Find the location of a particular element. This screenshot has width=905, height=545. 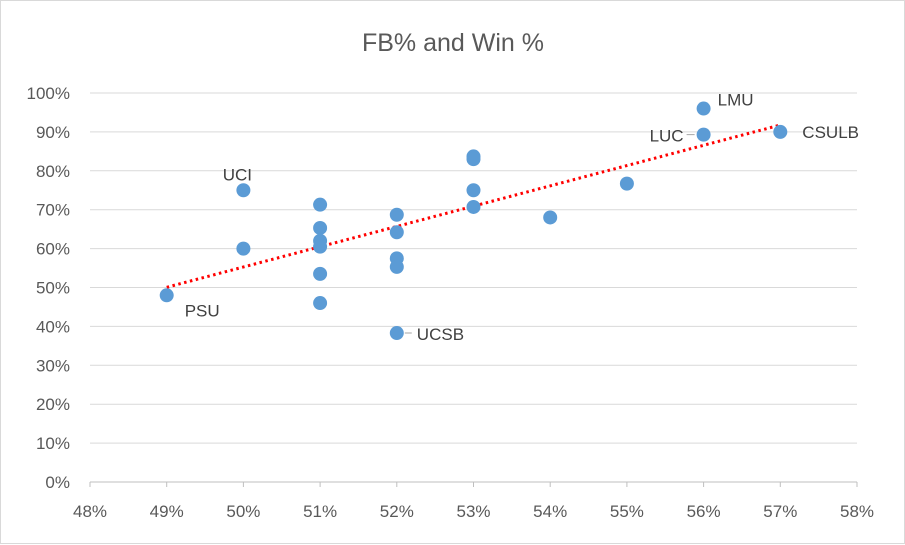

y-axis-ticks: 0% 10% 20% 30% 40% 50% 60% 70% 80% 90% 100% is located at coordinates (48, 288).